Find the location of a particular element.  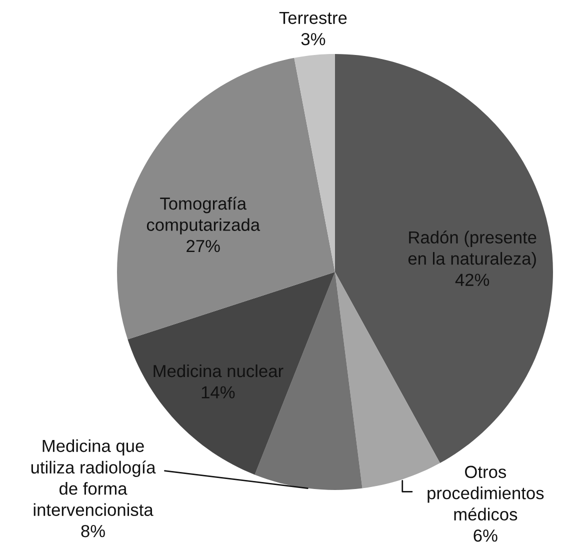

slice-label: Terrestre is located at coordinates (313, 18).